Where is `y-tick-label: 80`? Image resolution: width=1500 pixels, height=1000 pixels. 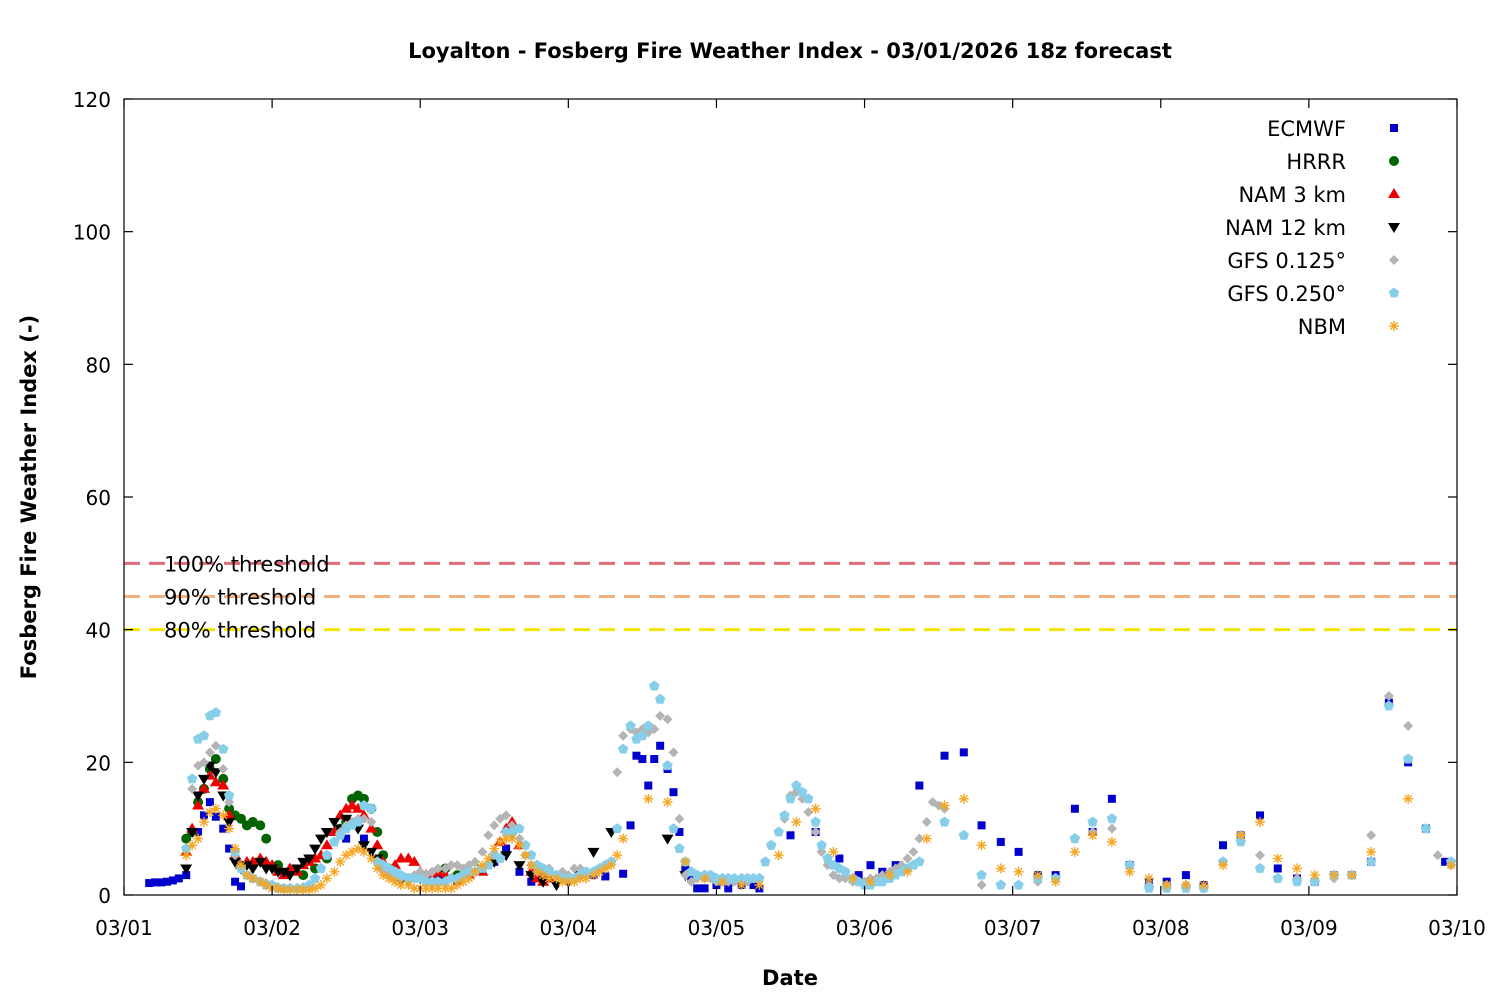 y-tick-label: 80 is located at coordinates (98, 365).